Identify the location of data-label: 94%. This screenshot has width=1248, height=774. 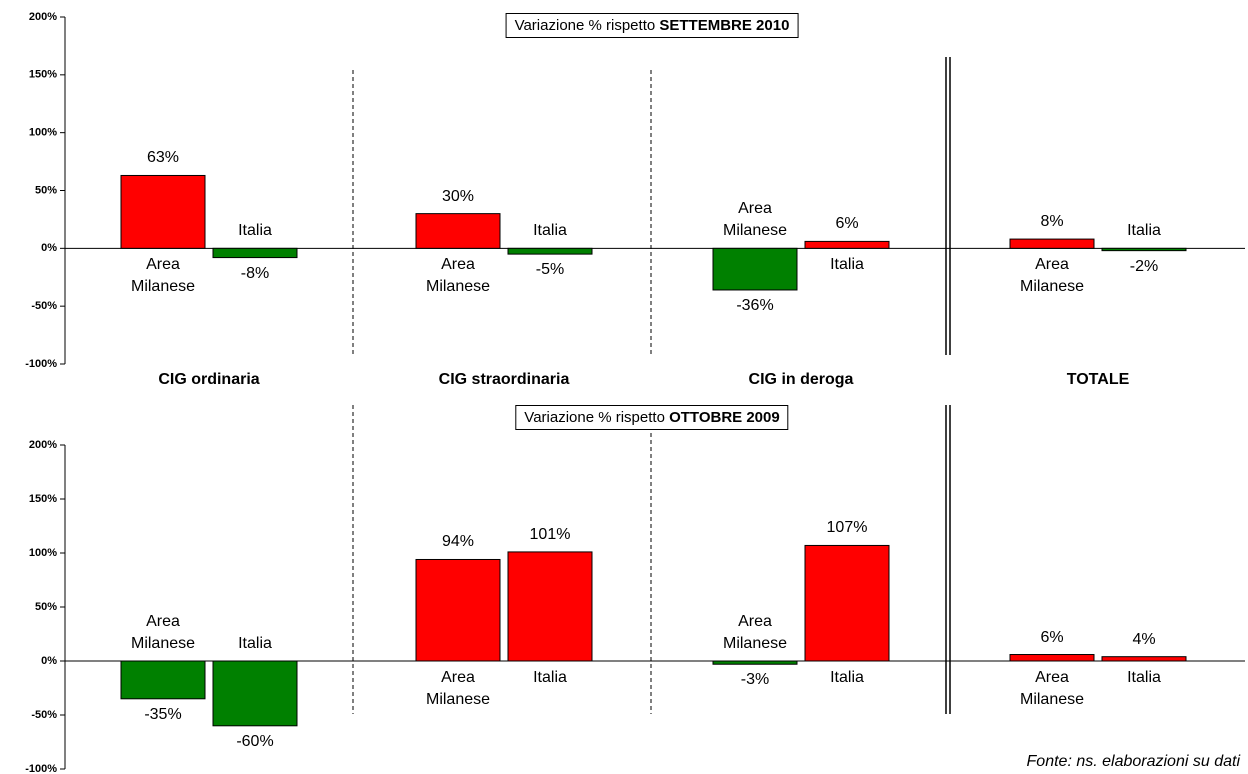
(458, 542).